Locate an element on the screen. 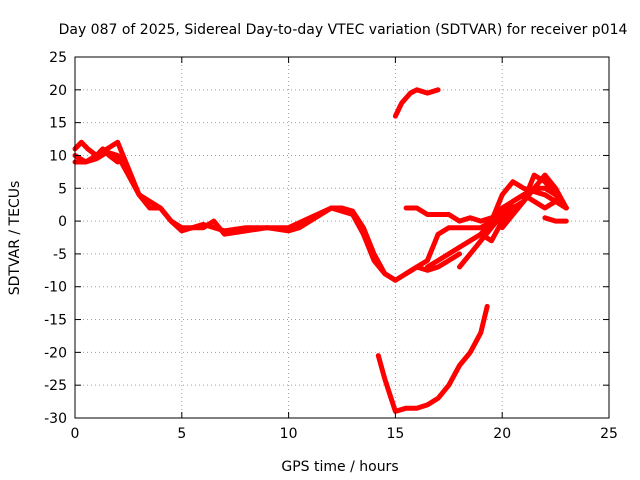  y-tick-label: 5 is located at coordinates (62, 189).